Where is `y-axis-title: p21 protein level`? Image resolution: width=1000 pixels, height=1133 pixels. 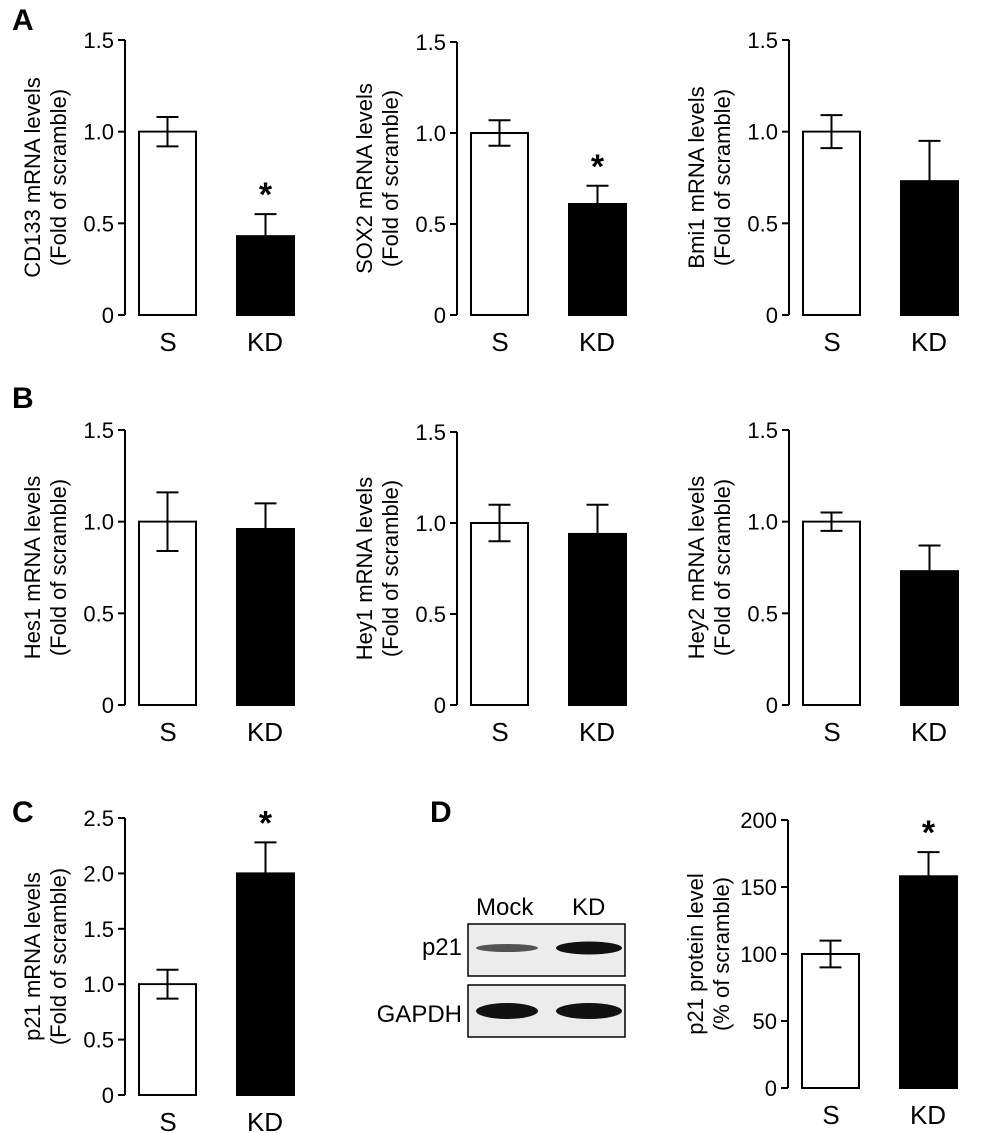 y-axis-title: p21 protein level is located at coordinates (695, 953).